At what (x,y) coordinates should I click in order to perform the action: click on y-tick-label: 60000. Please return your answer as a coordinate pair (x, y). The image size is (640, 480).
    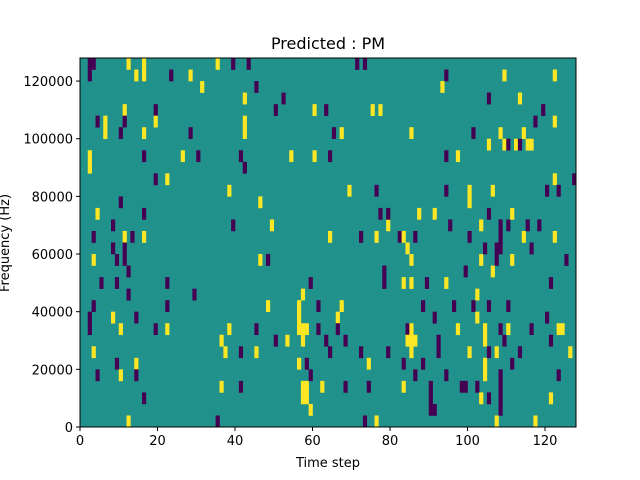
    Looking at the image, I should click on (52, 255).